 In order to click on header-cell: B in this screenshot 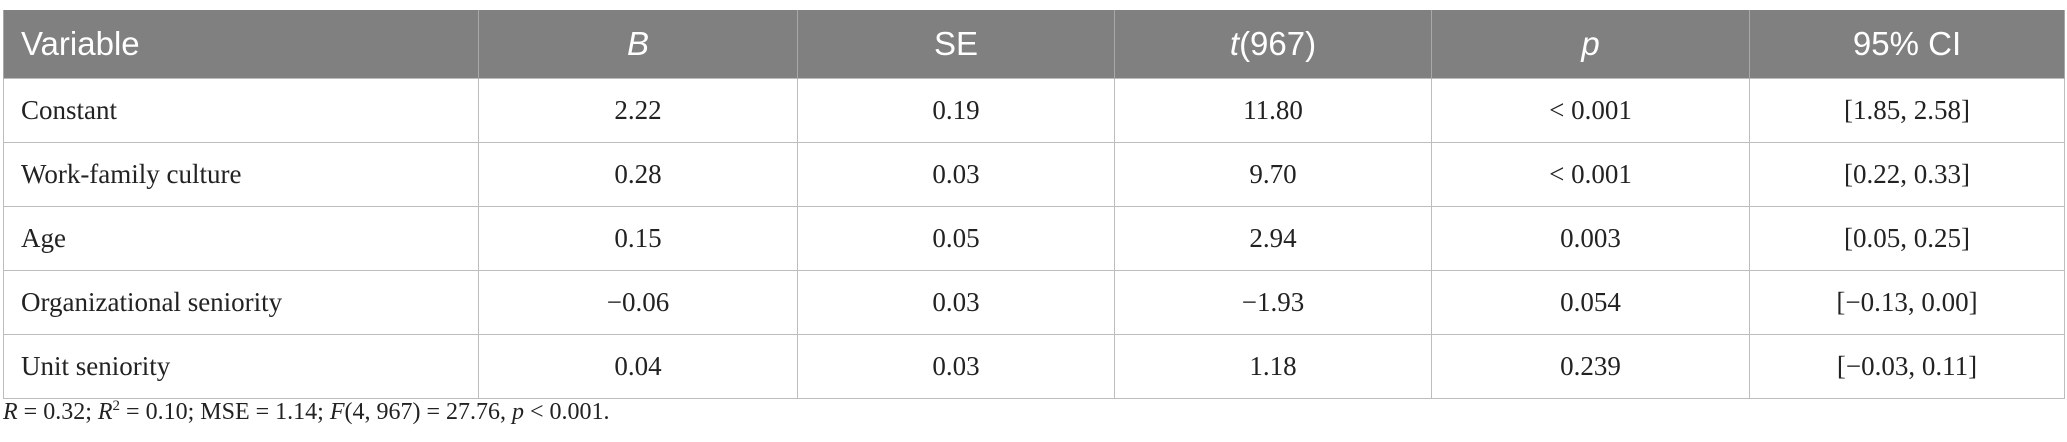, I will do `click(638, 44)`.